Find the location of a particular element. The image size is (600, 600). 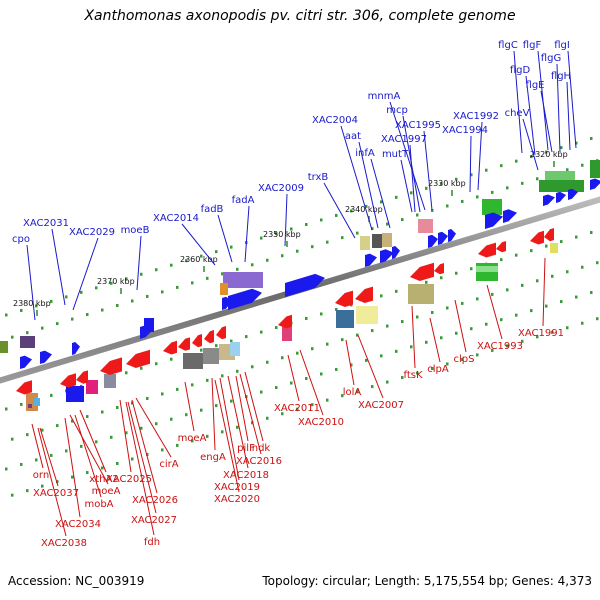

gene-label-XAC1995: XAC1995 is located at coordinates (418, 125).